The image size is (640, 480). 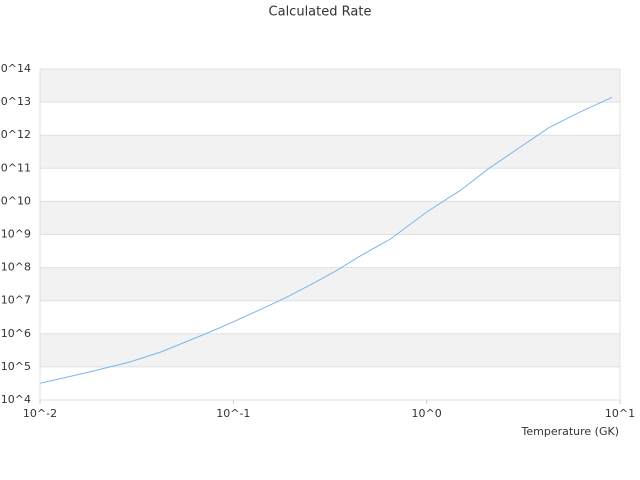 I want to click on y-tick-label: 10^8, so click(x=16, y=267).